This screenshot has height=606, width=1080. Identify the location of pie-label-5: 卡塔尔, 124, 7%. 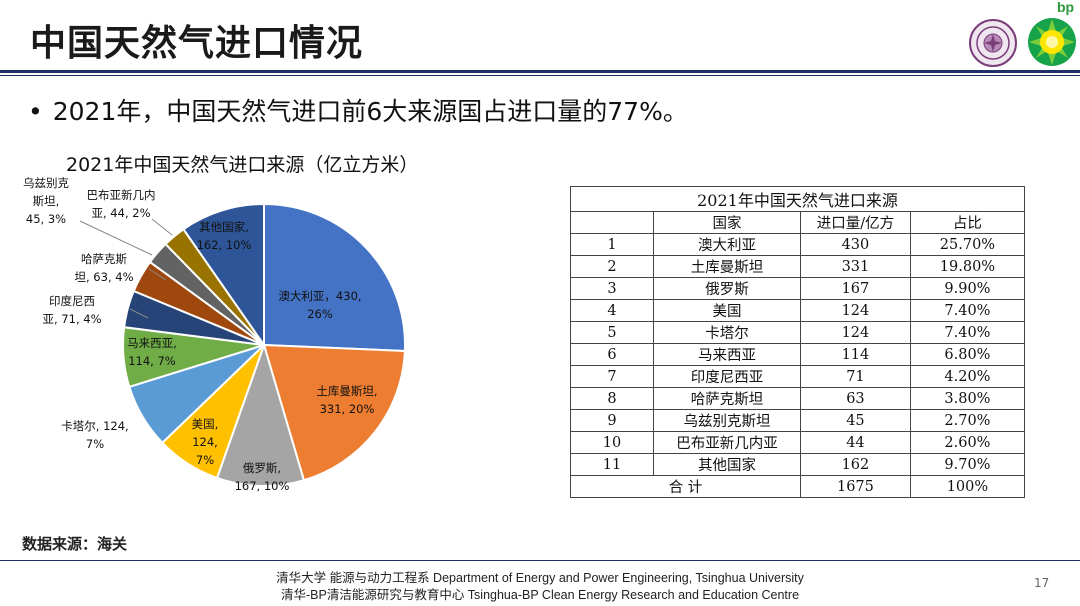
(94, 435).